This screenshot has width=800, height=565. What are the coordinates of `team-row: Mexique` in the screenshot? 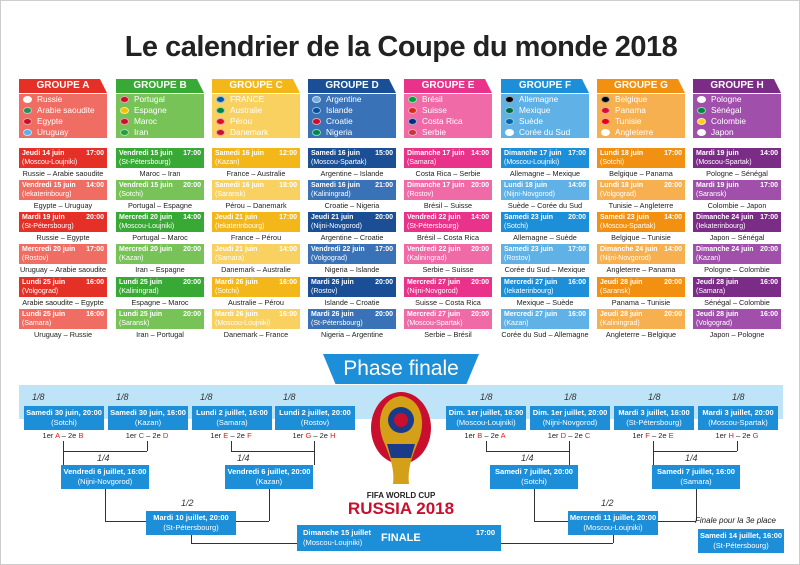 It's located at (545, 110).